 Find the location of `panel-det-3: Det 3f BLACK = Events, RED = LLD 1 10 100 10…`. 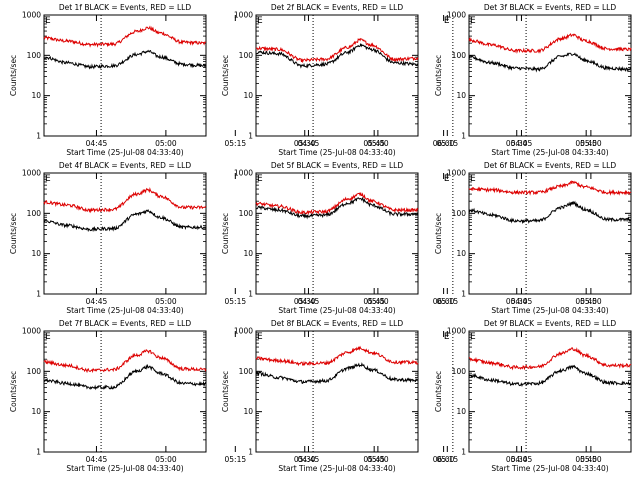

panel-det-3: Det 3f BLACK = Events, RED = LLD 1 10 100 10… is located at coordinates (533, 80).